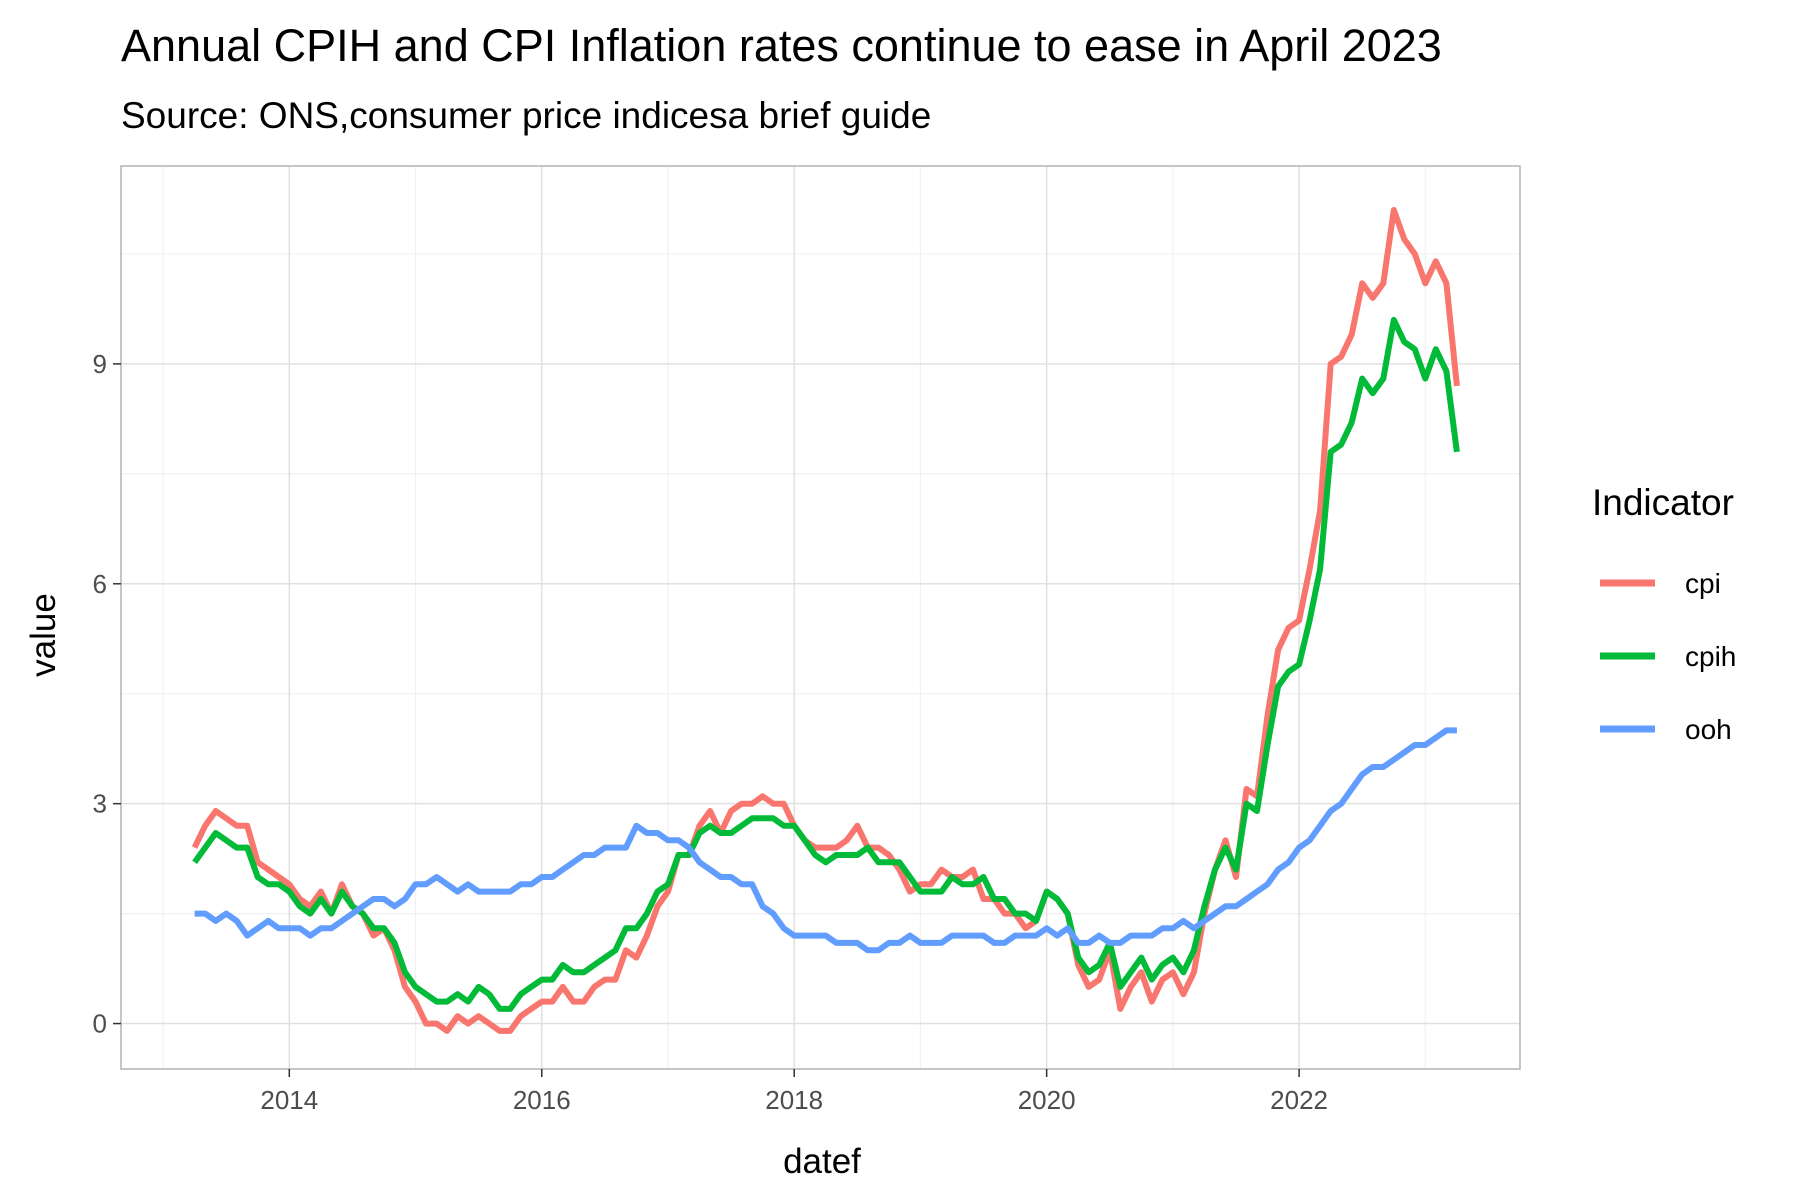 The width and height of the screenshot is (1800, 1200). Describe the element at coordinates (43, 635) in the screenshot. I see `y-axis-title: value` at that location.